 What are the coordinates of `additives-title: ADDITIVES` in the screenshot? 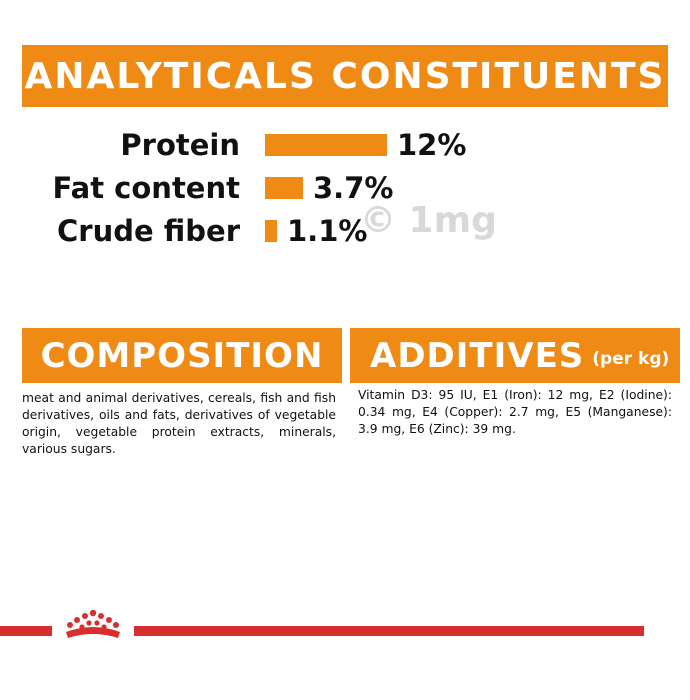 It's located at (477, 355).